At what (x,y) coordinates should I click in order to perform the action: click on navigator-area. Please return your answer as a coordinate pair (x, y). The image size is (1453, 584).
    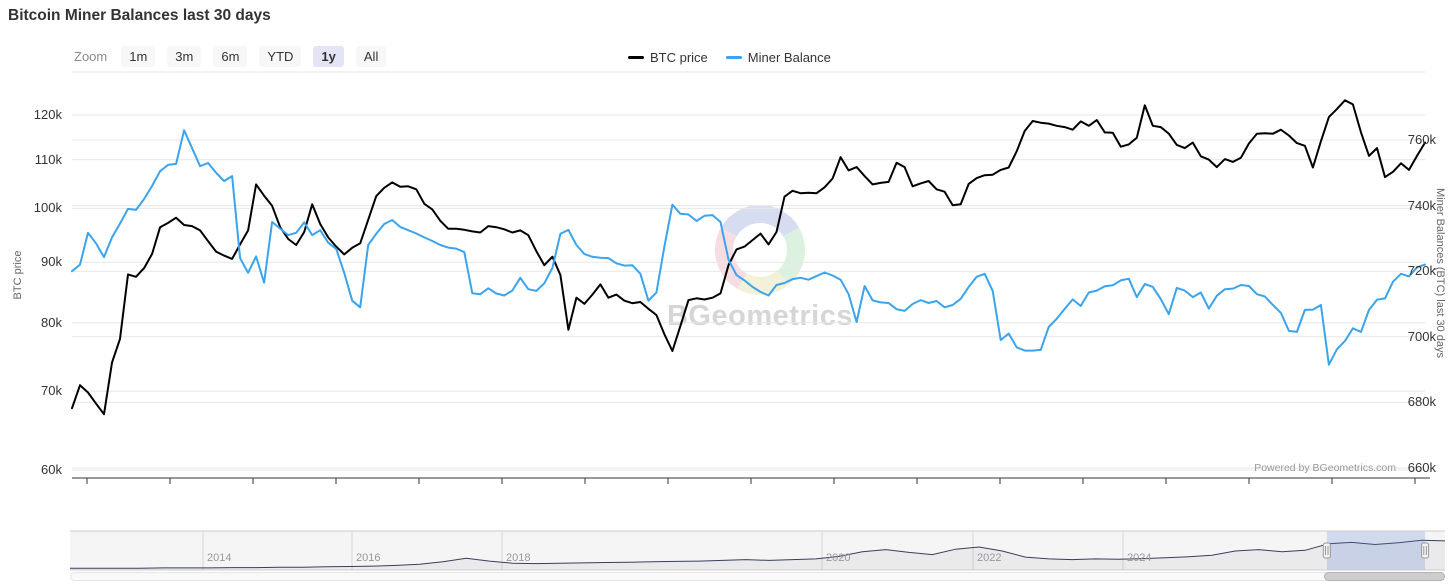
    Looking at the image, I should click on (757, 555).